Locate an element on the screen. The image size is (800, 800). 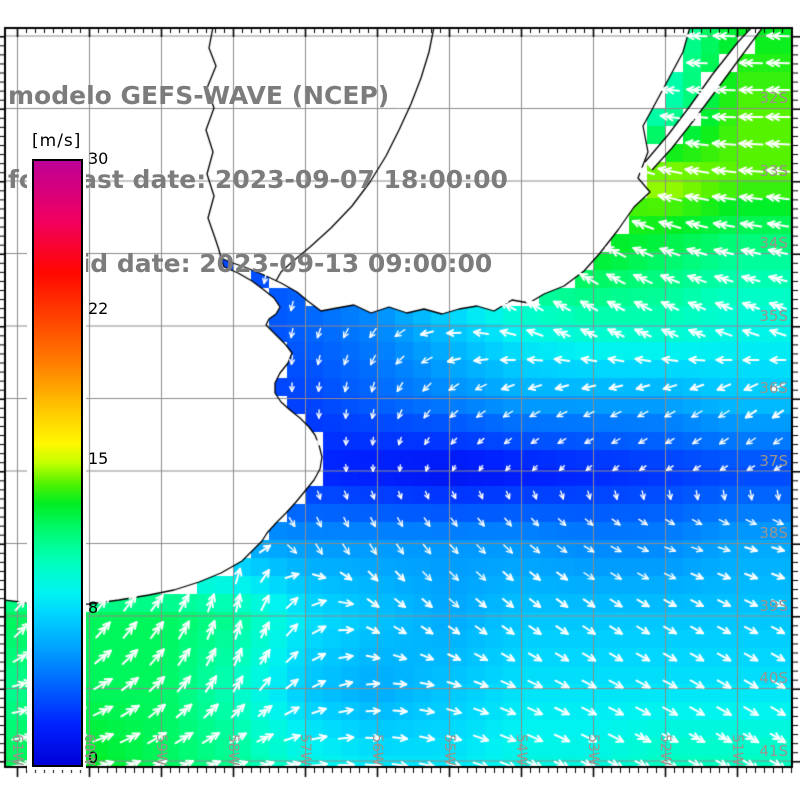
lat-tick-label: 32S is located at coordinates (773, 98).